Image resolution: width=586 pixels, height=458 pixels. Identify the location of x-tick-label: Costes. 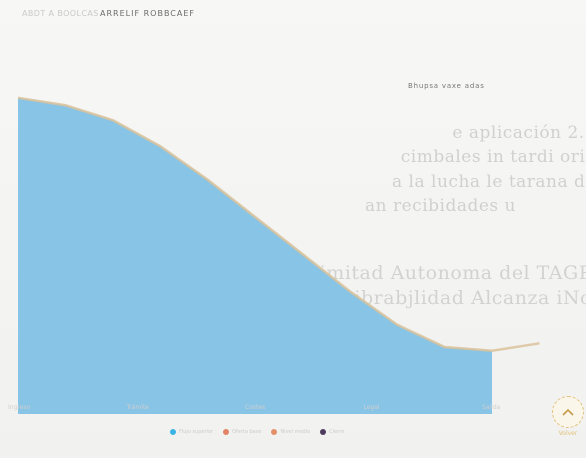
(255, 407).